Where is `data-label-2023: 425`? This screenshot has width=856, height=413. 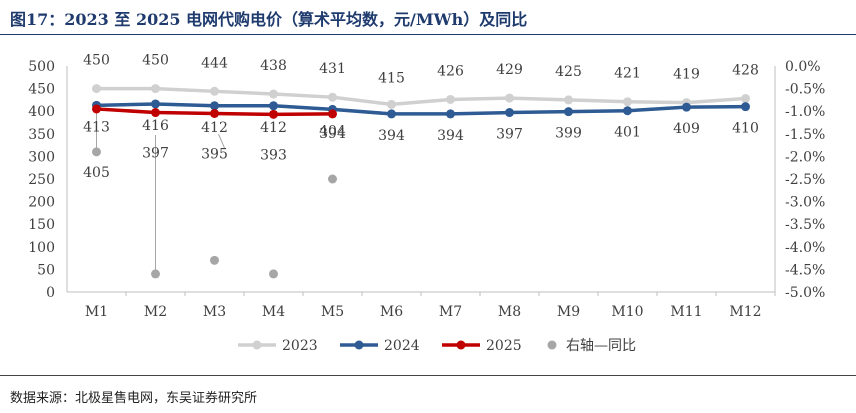 data-label-2023: 425 is located at coordinates (568, 72).